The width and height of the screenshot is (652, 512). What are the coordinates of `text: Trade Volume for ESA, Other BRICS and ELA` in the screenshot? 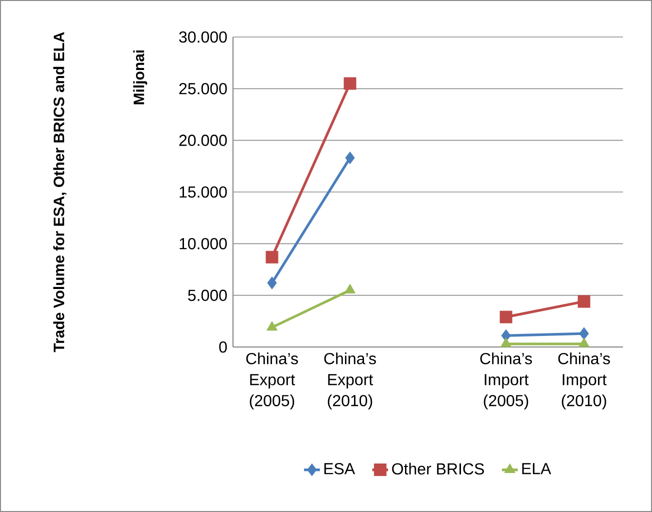 It's located at (59, 192).